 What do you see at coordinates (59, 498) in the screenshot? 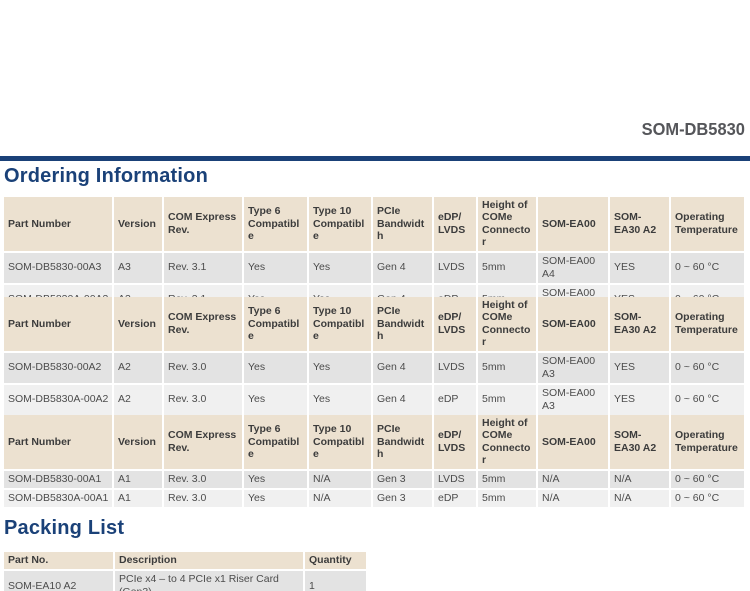
I see `table-cell: SOM-DB5830A-00A1` at bounding box center [59, 498].